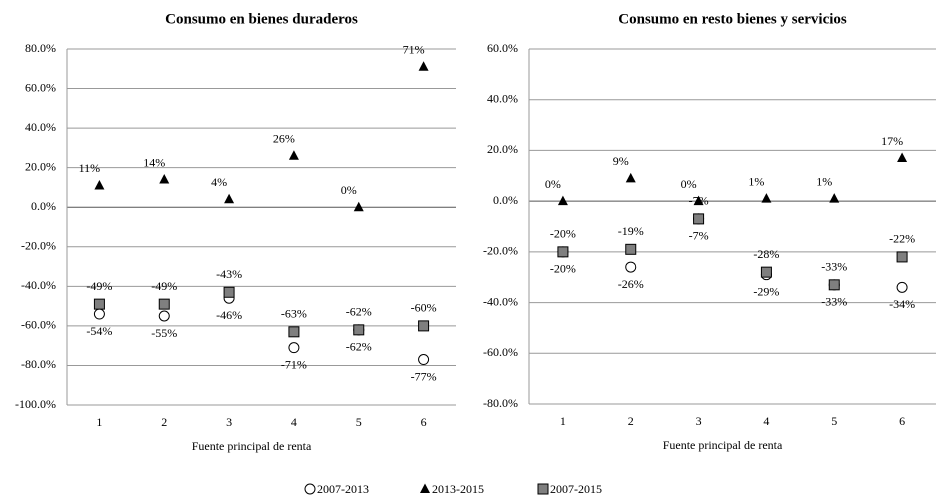 This screenshot has width=937, height=496. Describe the element at coordinates (766, 254) in the screenshot. I see `data-label: -28%` at that location.